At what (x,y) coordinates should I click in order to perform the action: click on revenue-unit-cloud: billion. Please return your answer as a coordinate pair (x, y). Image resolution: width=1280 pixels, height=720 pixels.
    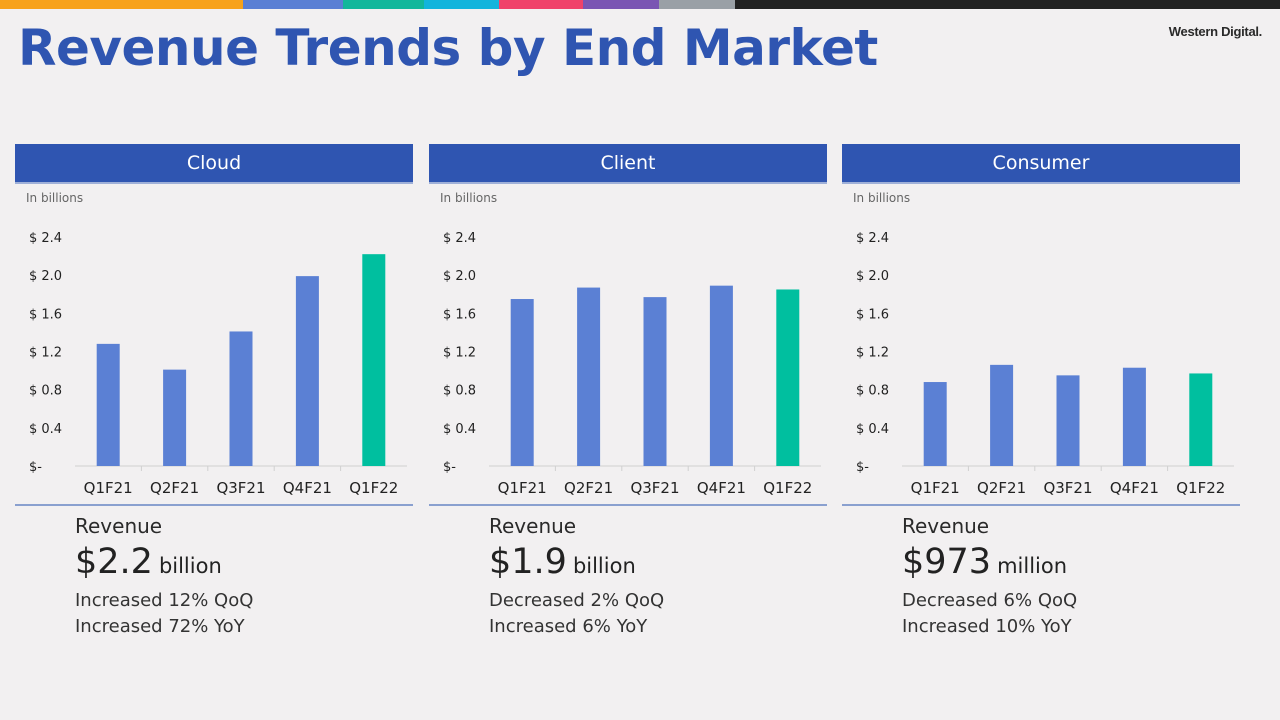
    Looking at the image, I should click on (190, 566).